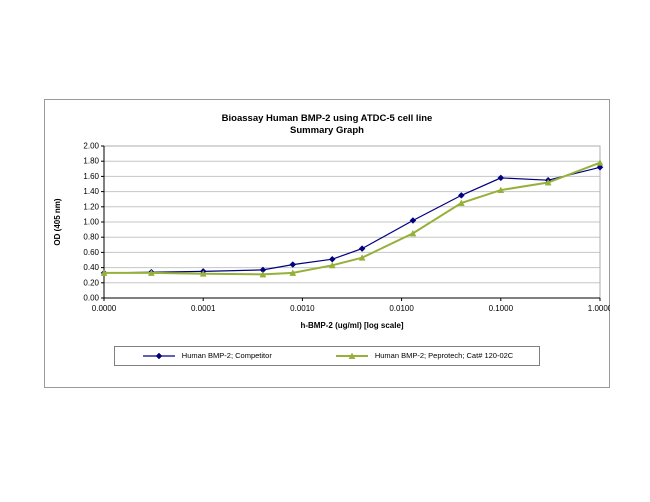 This screenshot has height=502, width=650. I want to click on chart-title-line2: Summary Graph, so click(327, 131).